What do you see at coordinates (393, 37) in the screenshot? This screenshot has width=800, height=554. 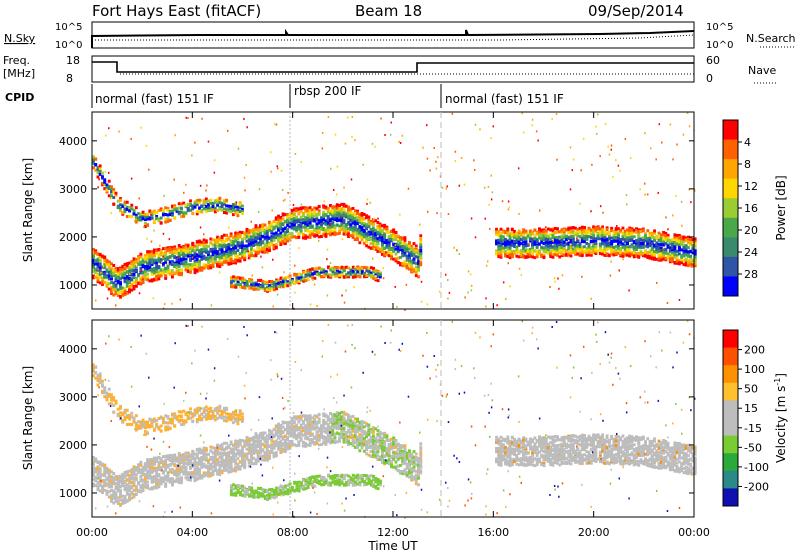 I see `nsearch-line` at bounding box center [393, 37].